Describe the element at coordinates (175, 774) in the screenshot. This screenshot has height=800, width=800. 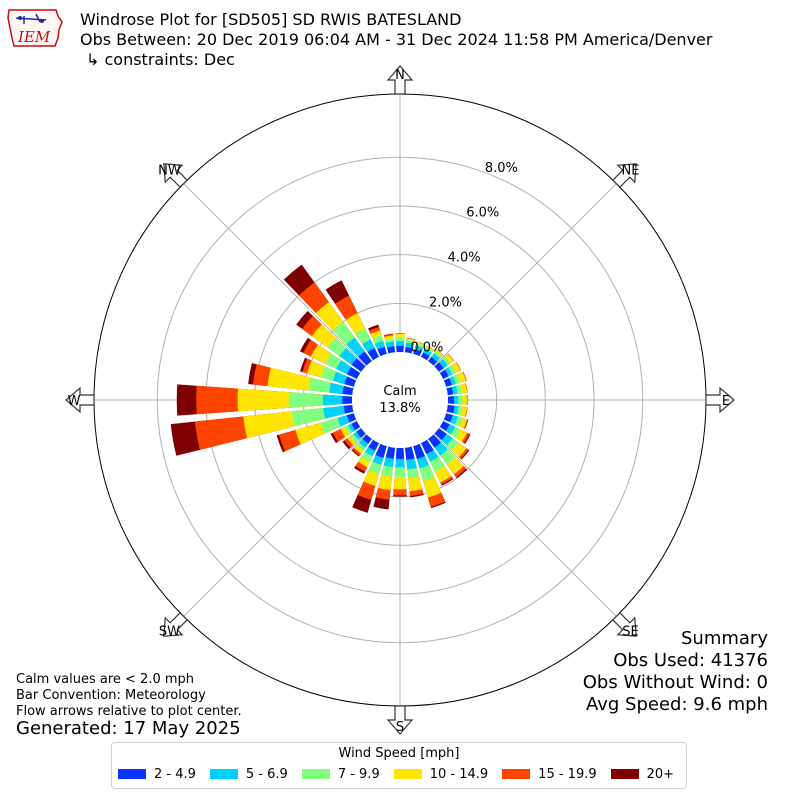
I see `legend-label: 2 - 4.9` at that location.